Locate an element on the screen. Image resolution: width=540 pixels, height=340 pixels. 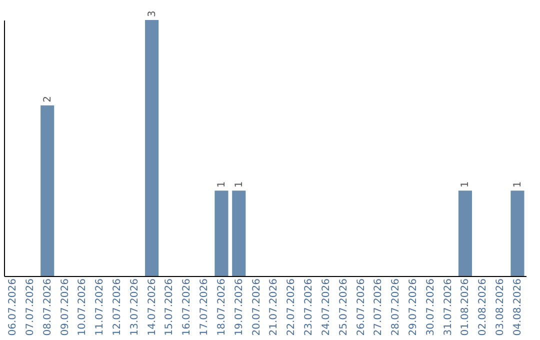
x-tick-label: 21.07.2026 is located at coordinates (274, 307).